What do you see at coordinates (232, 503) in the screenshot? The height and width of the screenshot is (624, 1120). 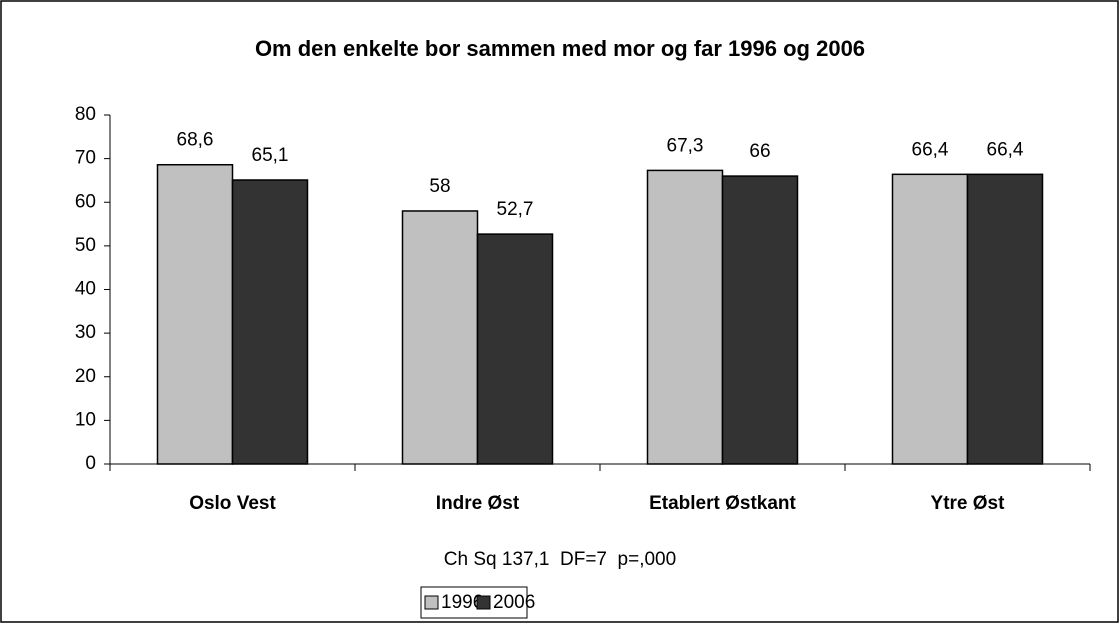 I see `x-tick-label: Oslo Vest` at bounding box center [232, 503].